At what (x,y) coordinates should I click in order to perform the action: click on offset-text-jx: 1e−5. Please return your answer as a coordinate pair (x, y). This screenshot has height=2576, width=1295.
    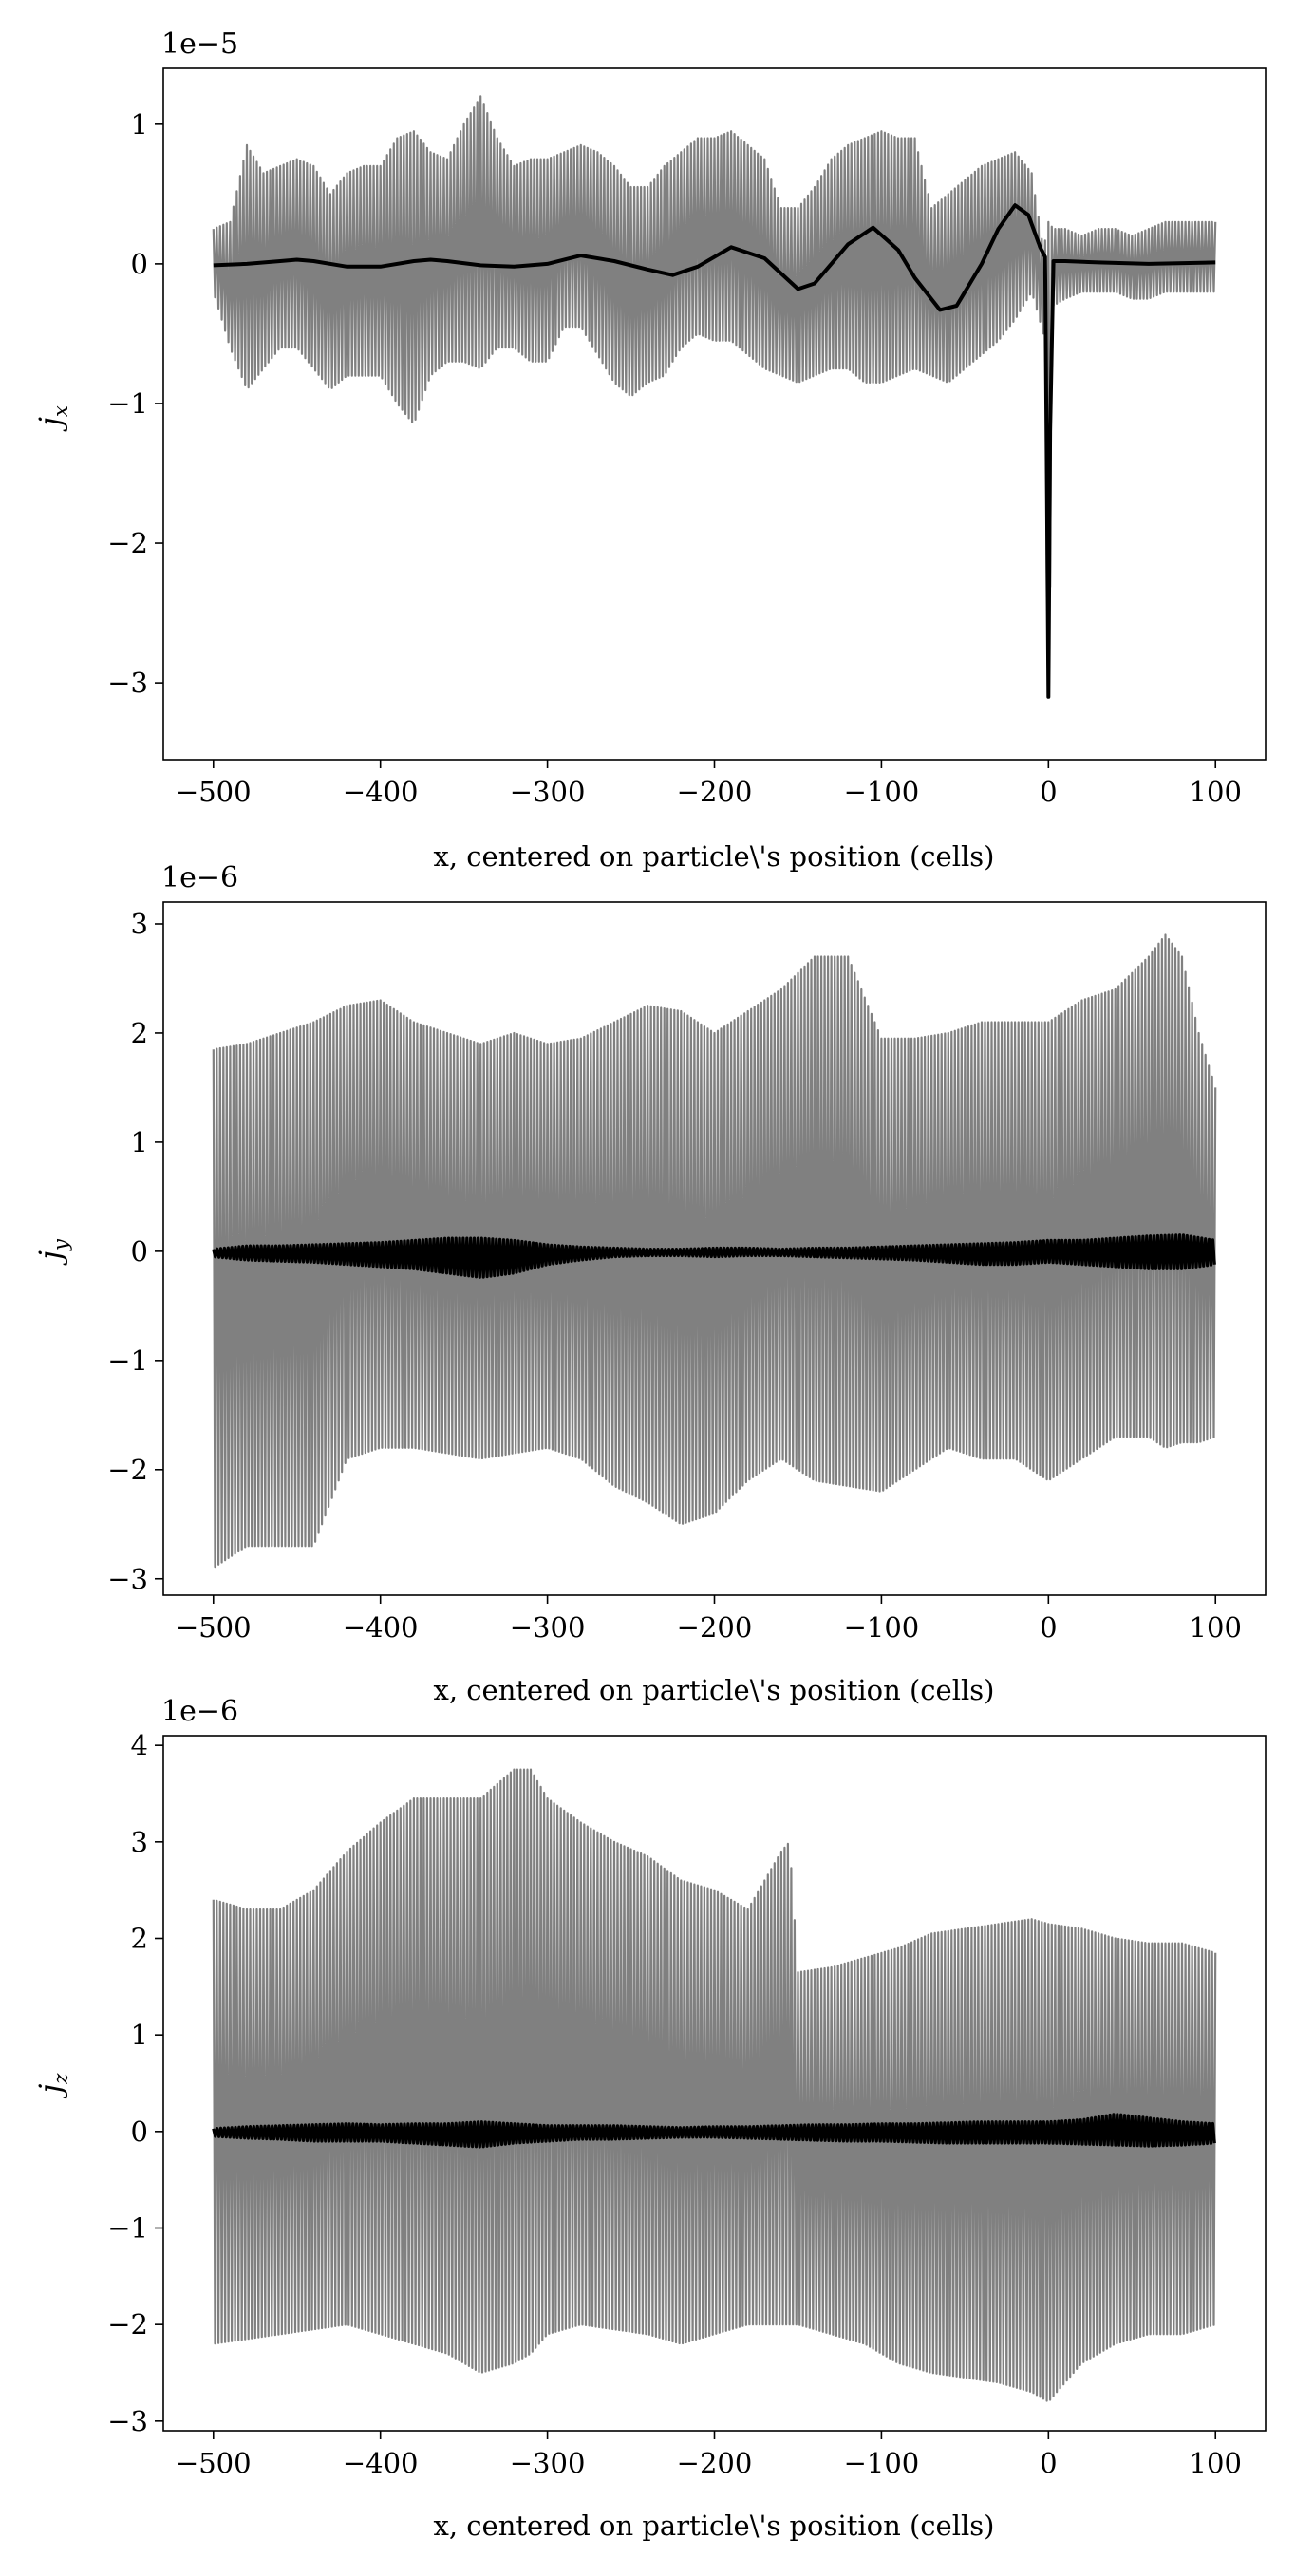
    Looking at the image, I should click on (200, 44).